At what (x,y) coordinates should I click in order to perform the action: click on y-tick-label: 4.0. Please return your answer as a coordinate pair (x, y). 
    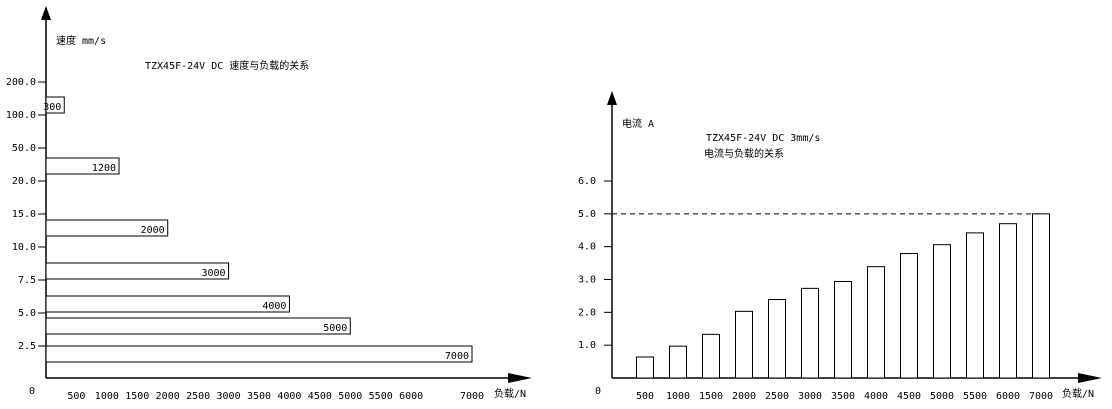
    Looking at the image, I should click on (587, 247).